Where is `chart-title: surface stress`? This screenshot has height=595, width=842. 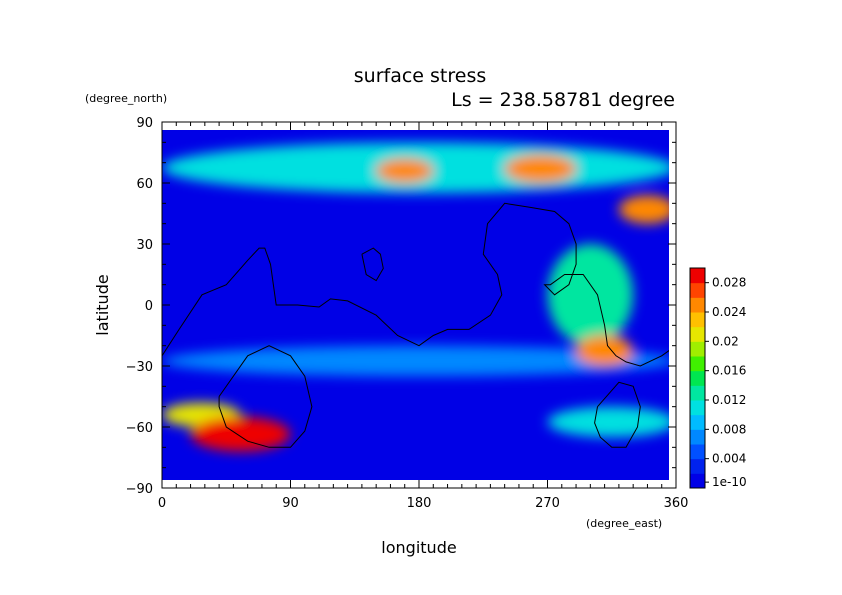
chart-title: surface stress is located at coordinates (420, 76).